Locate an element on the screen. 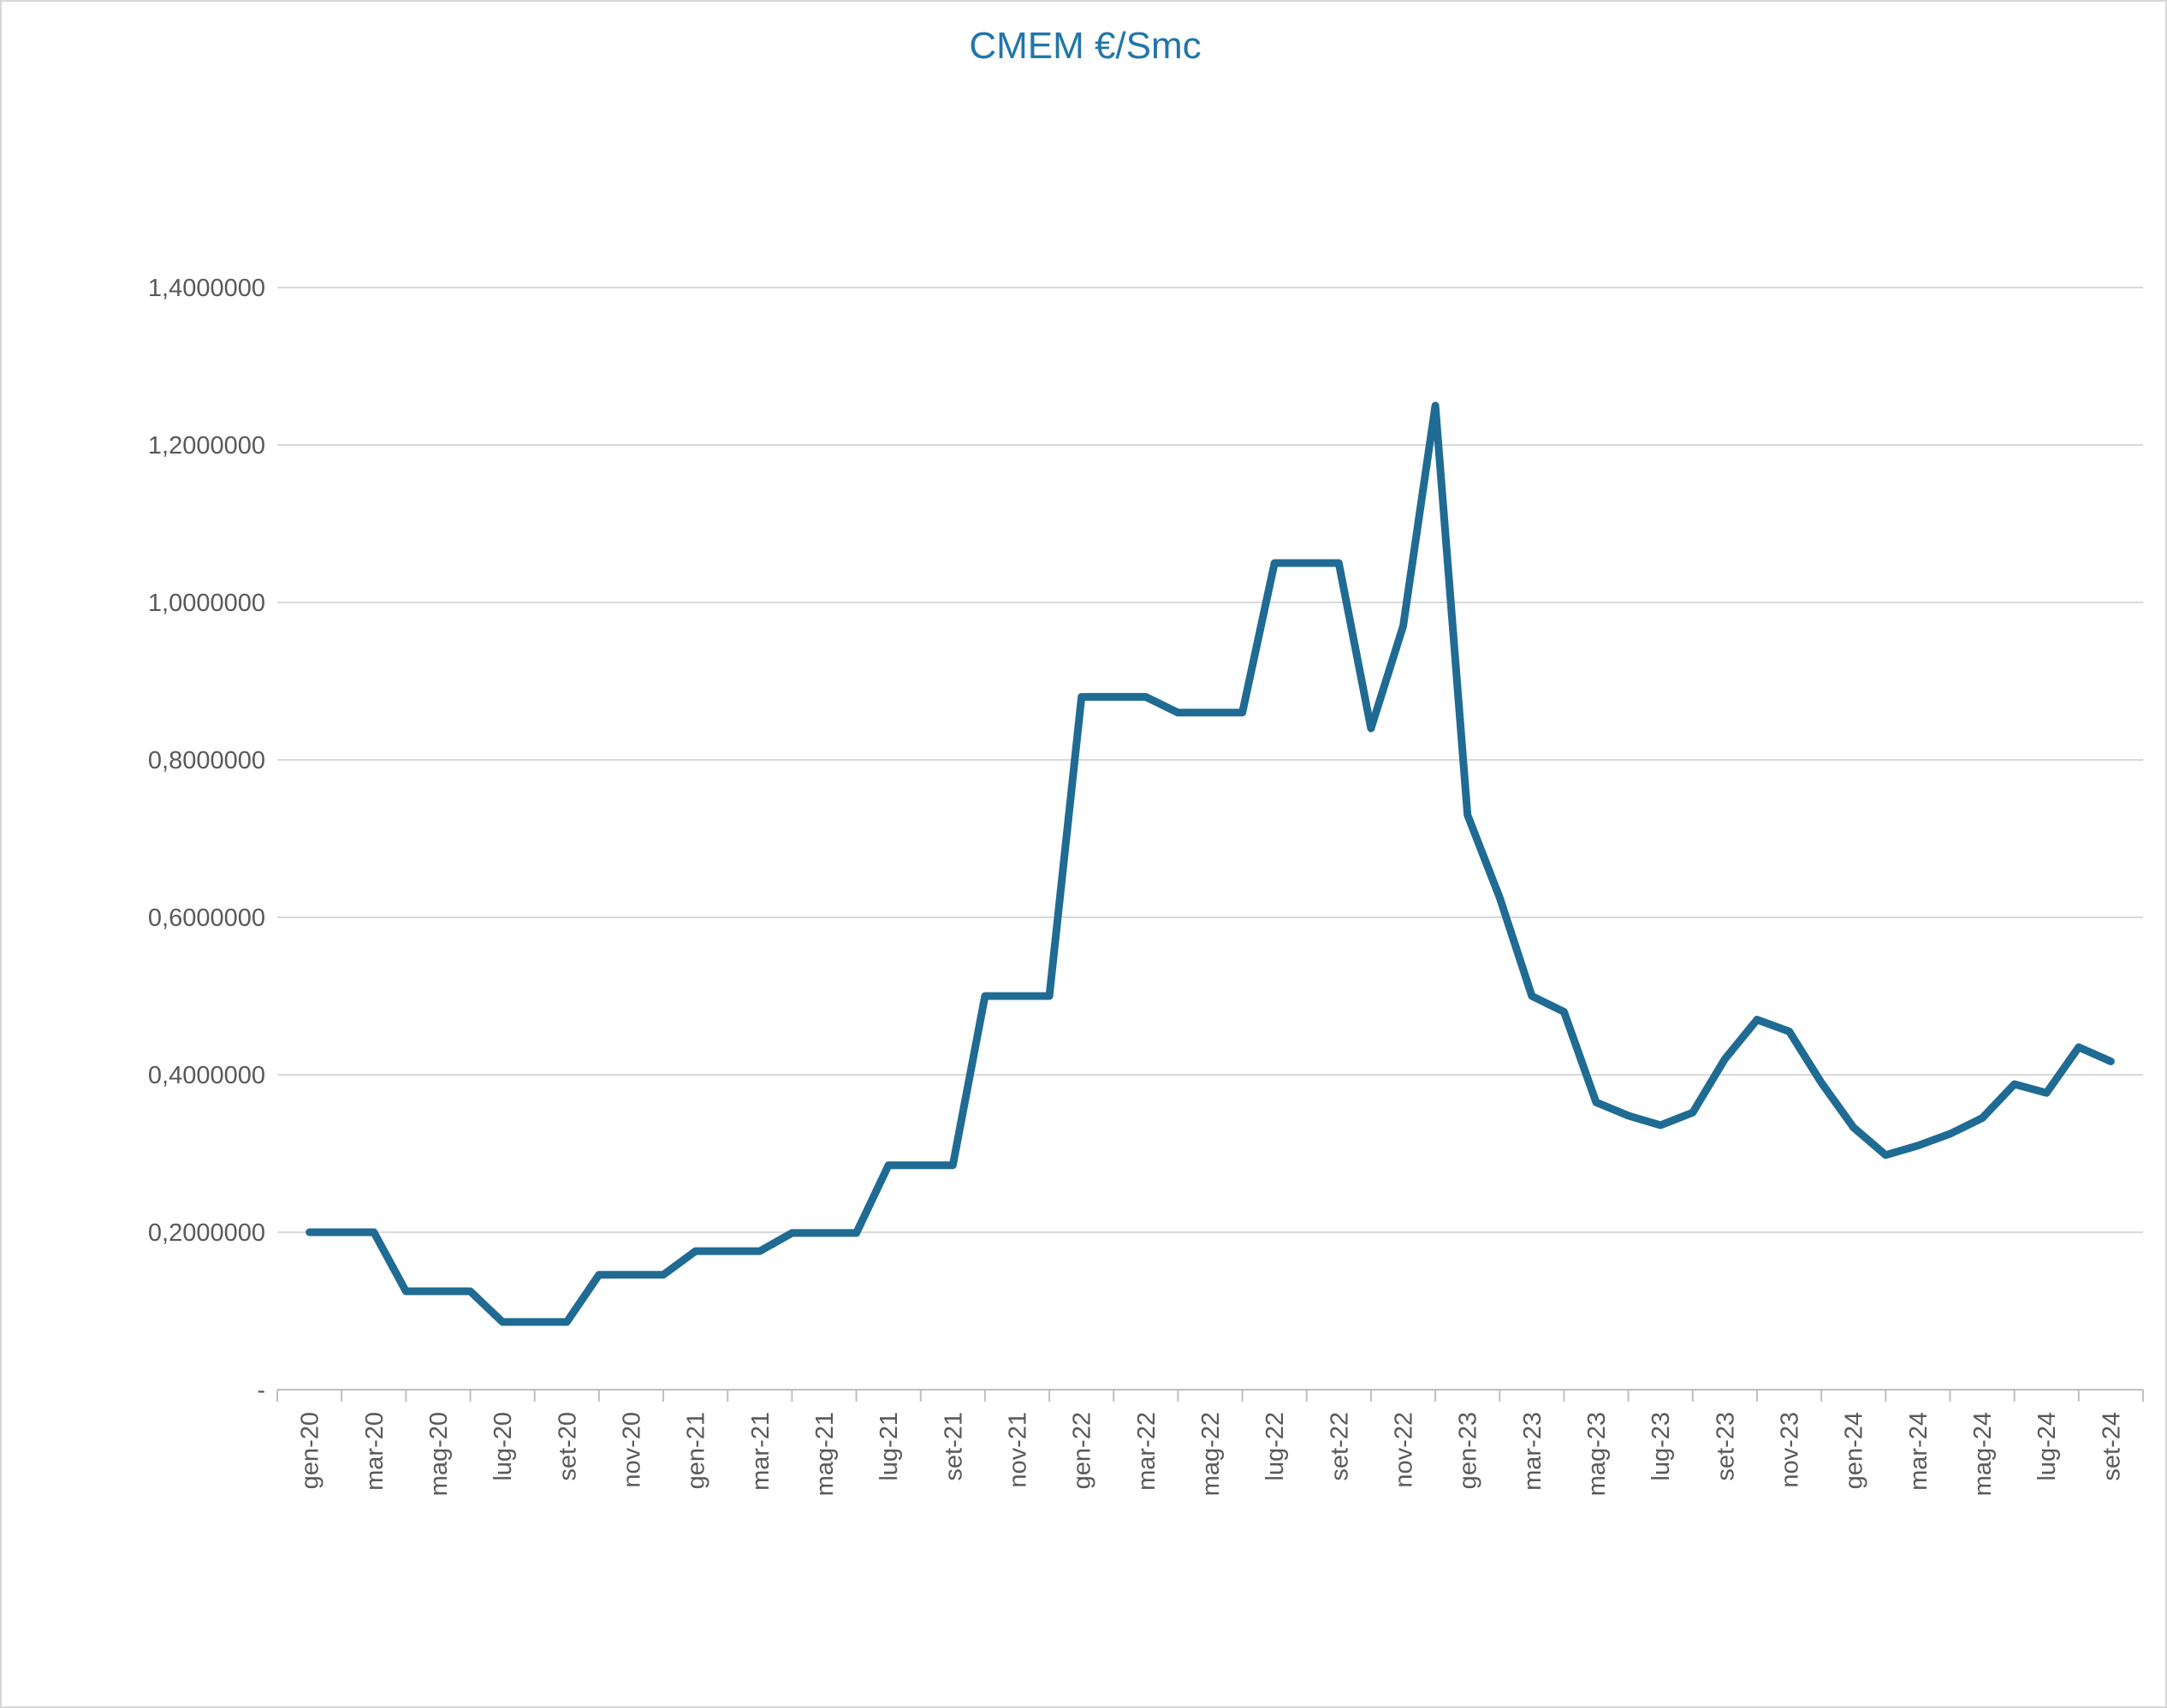  y-tick-label: 1,0000000 is located at coordinates (206, 603).